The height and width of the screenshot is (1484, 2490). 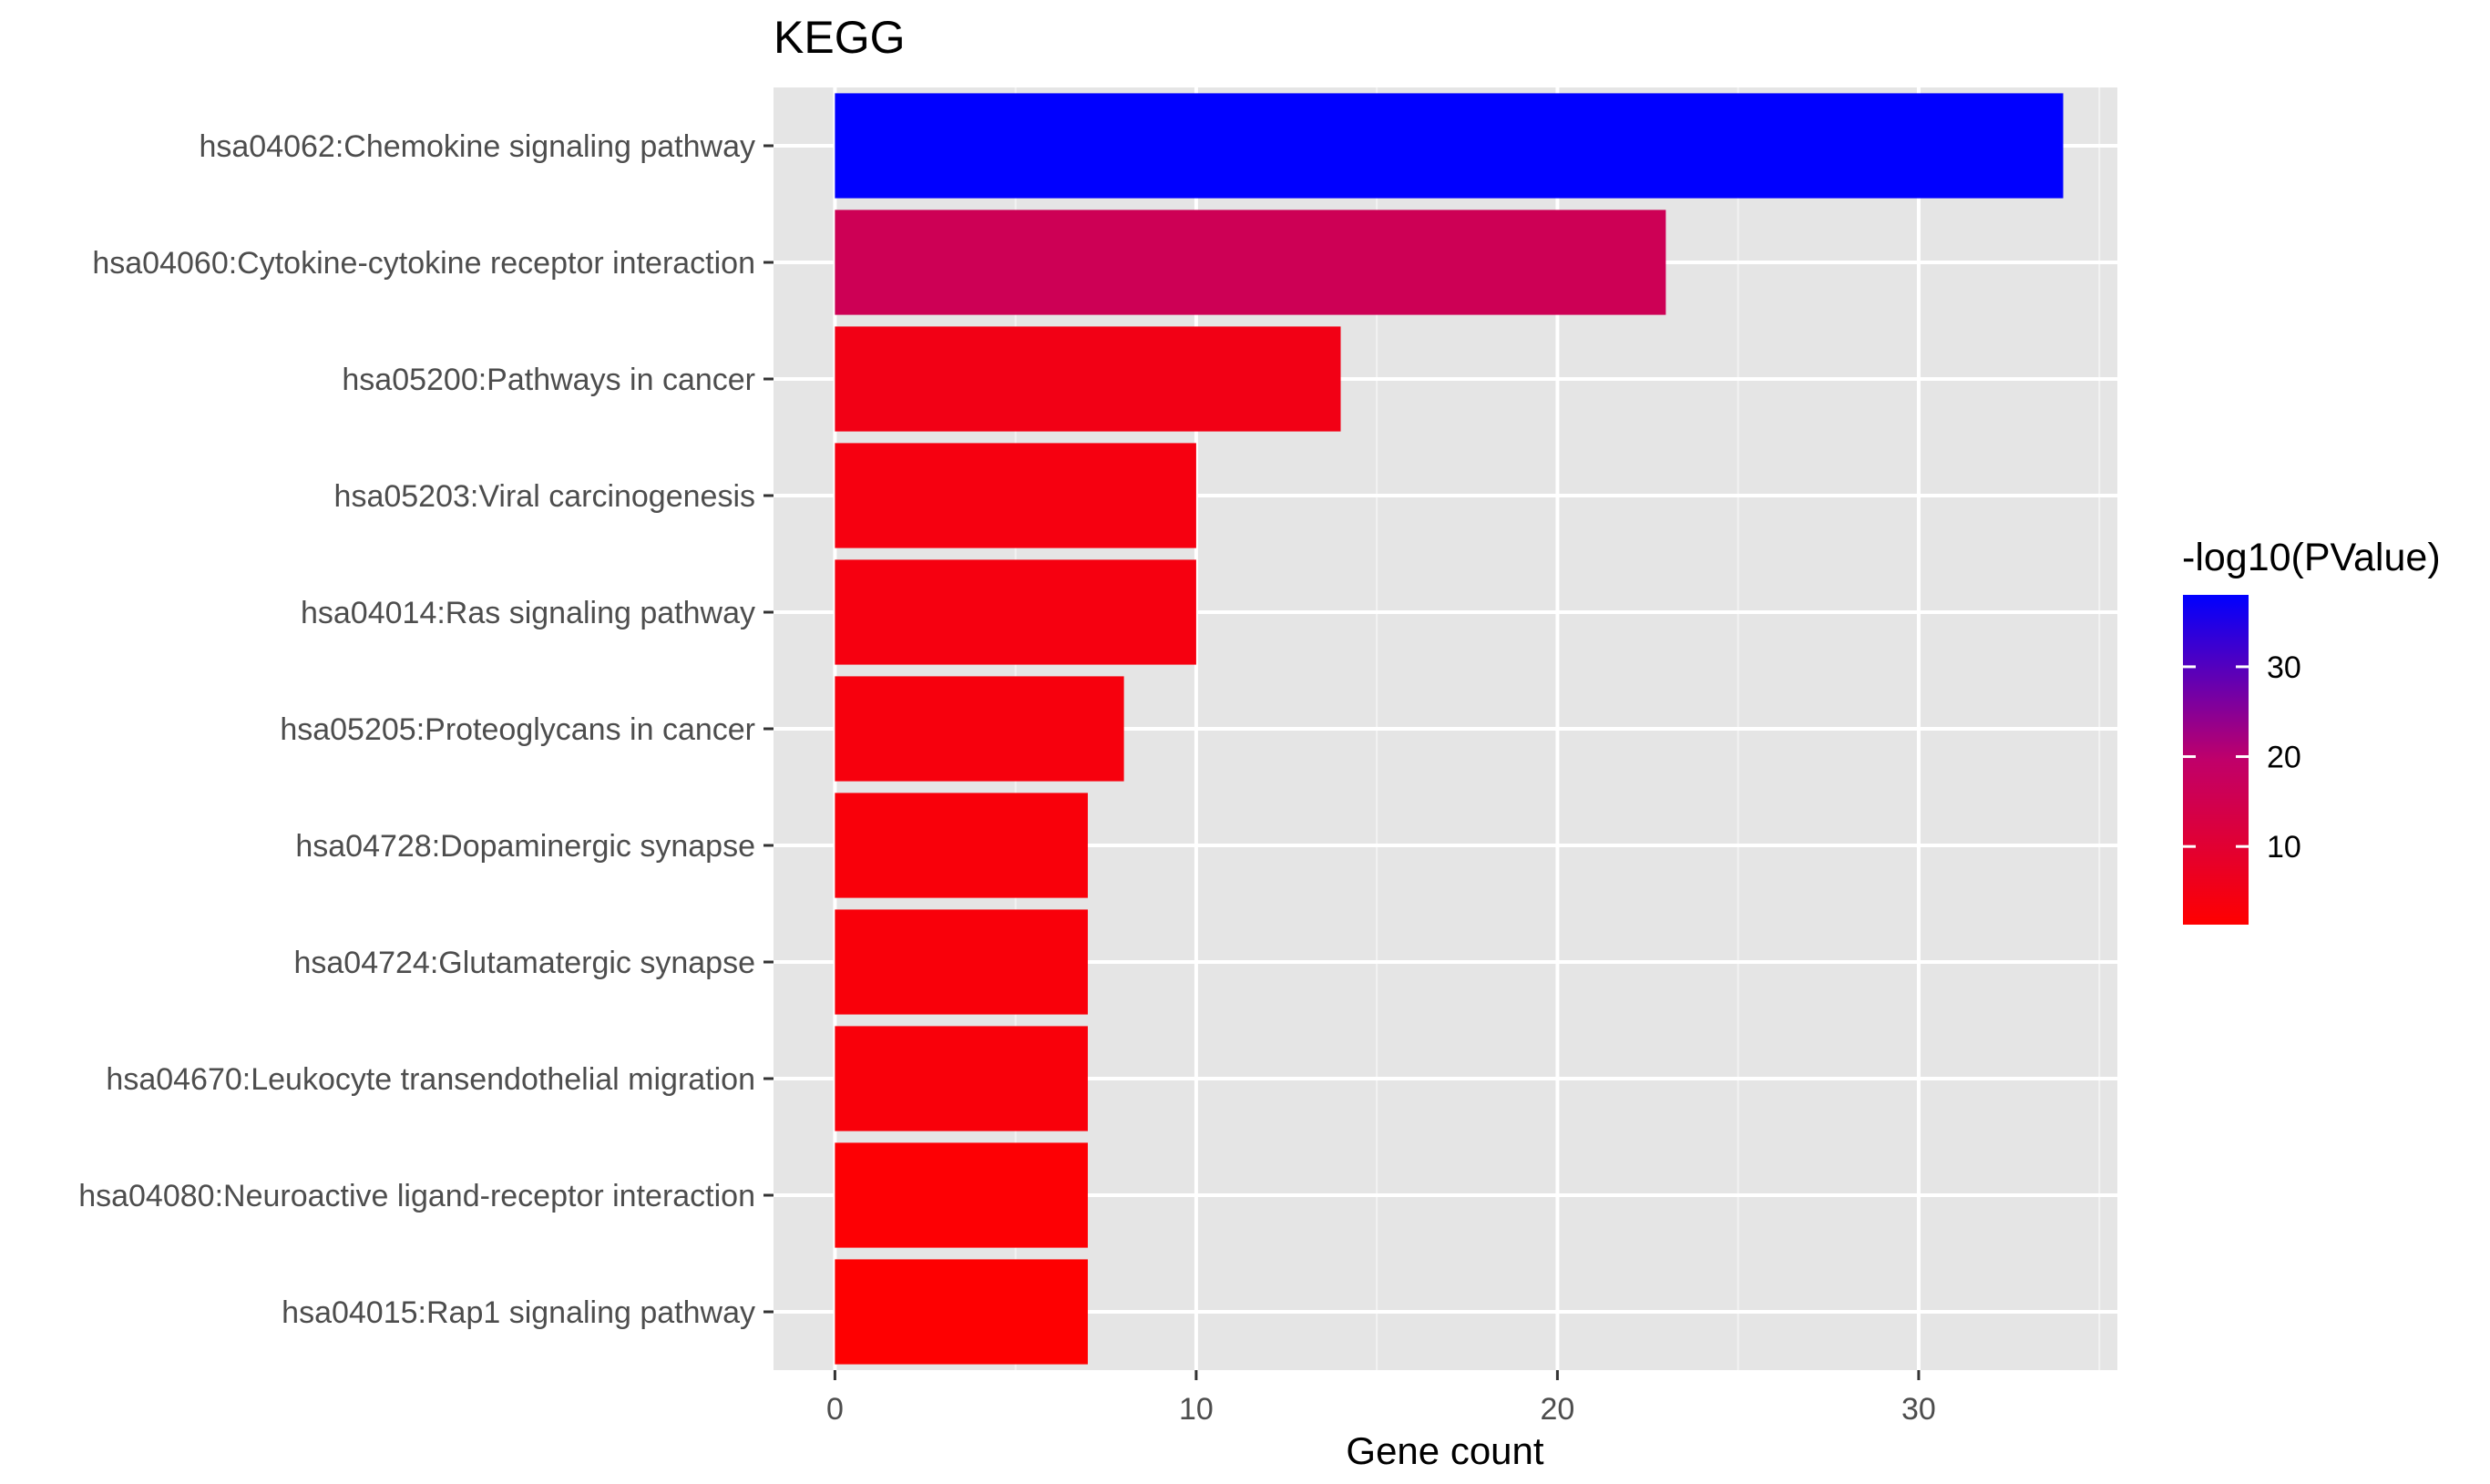 I want to click on y-tick-label: hsa05200:Pathways in cancer, so click(x=548, y=380).